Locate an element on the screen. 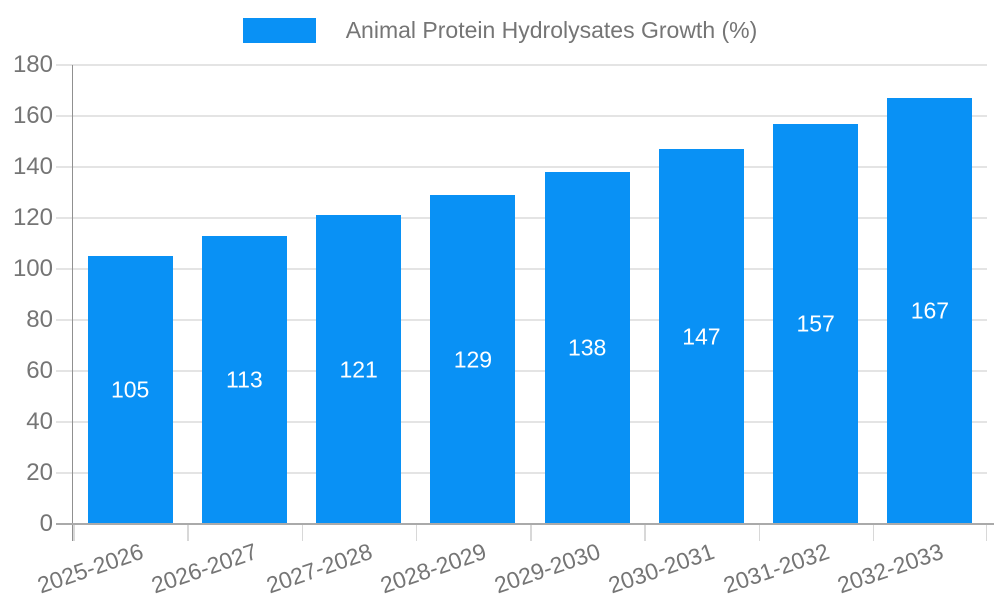 Image resolution: width=1000 pixels, height=600 pixels. x-tick-label: 2031-2032 is located at coordinates (776, 568).